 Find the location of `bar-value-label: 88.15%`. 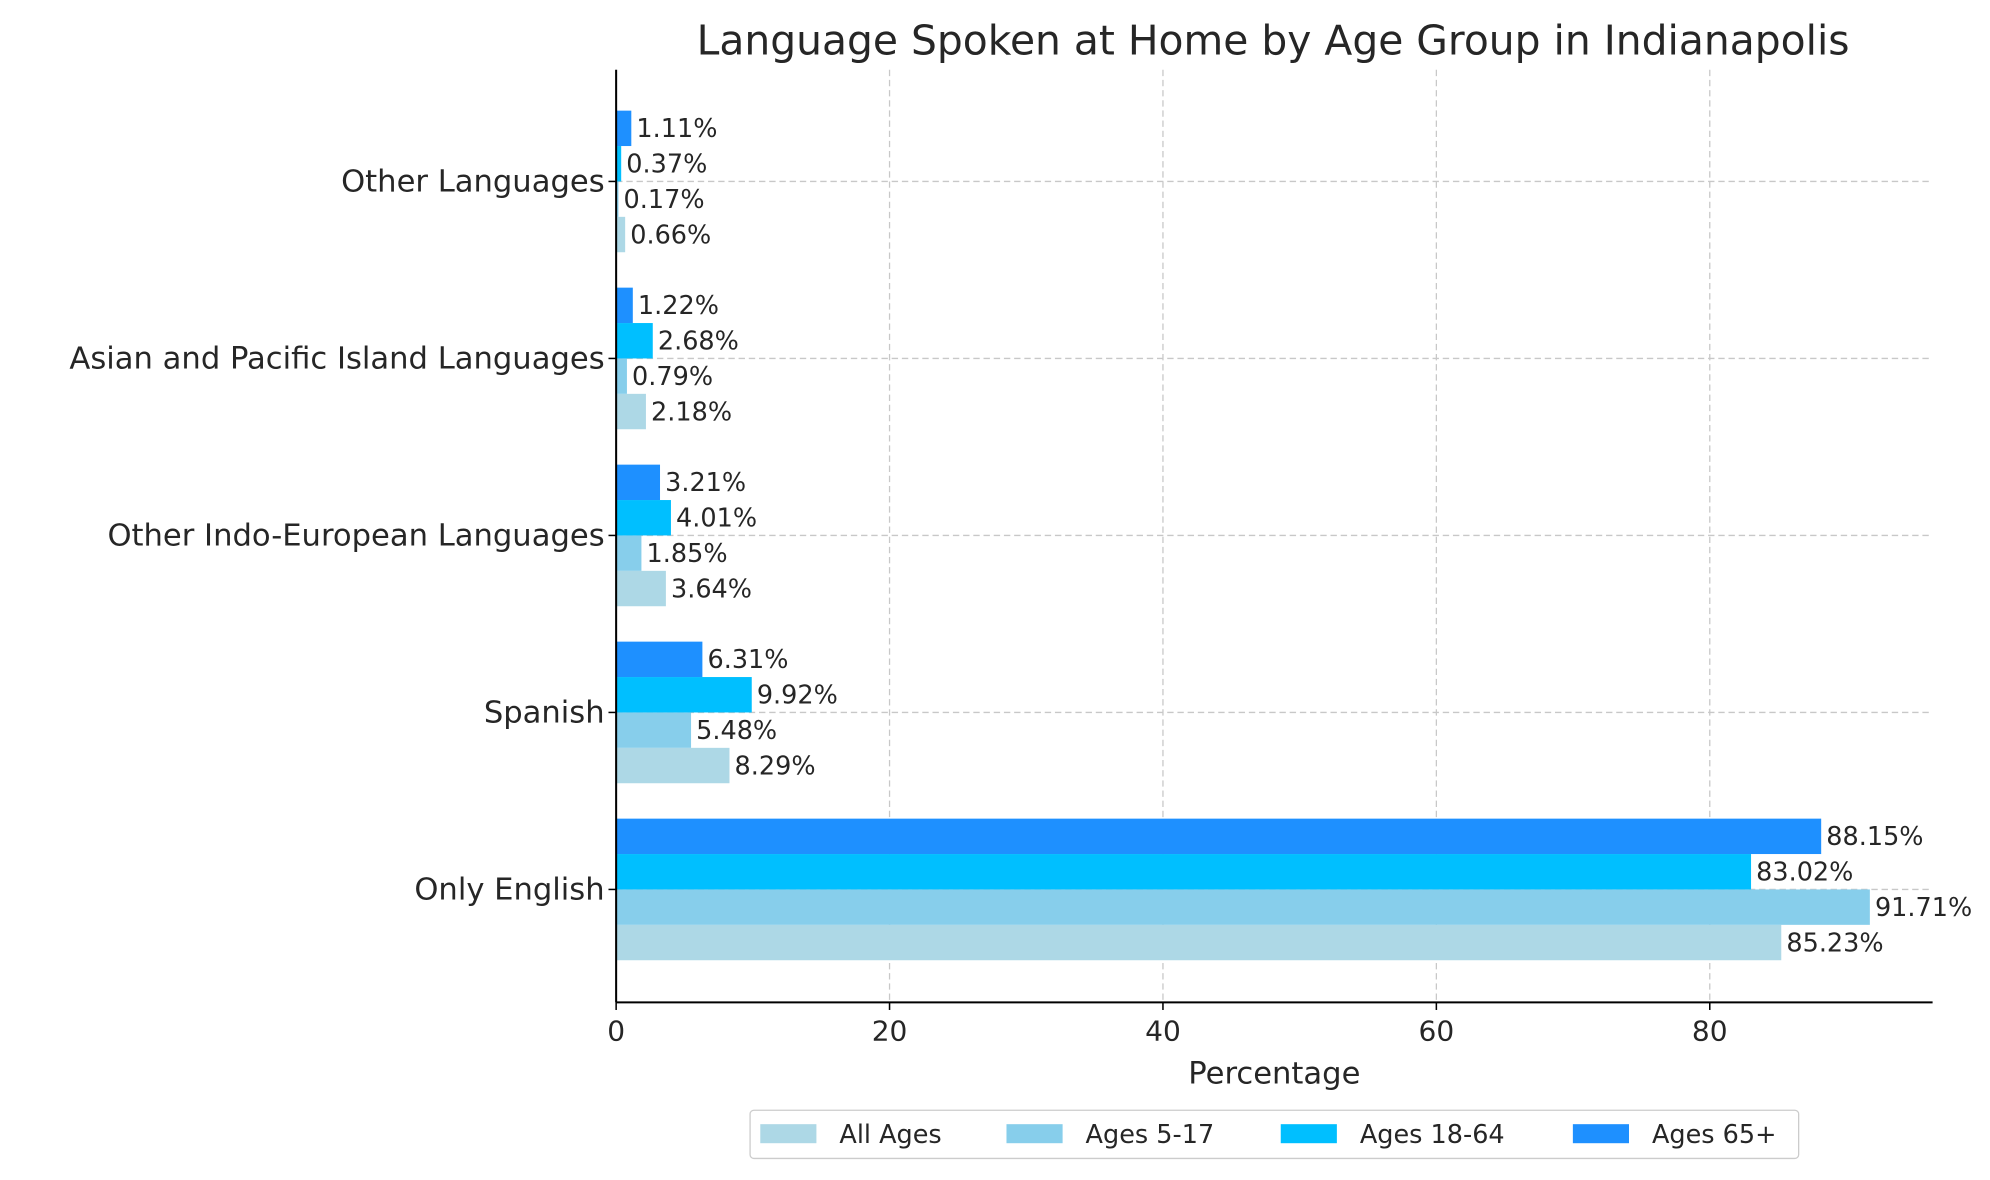

bar-value-label: 88.15% is located at coordinates (1874, 836).